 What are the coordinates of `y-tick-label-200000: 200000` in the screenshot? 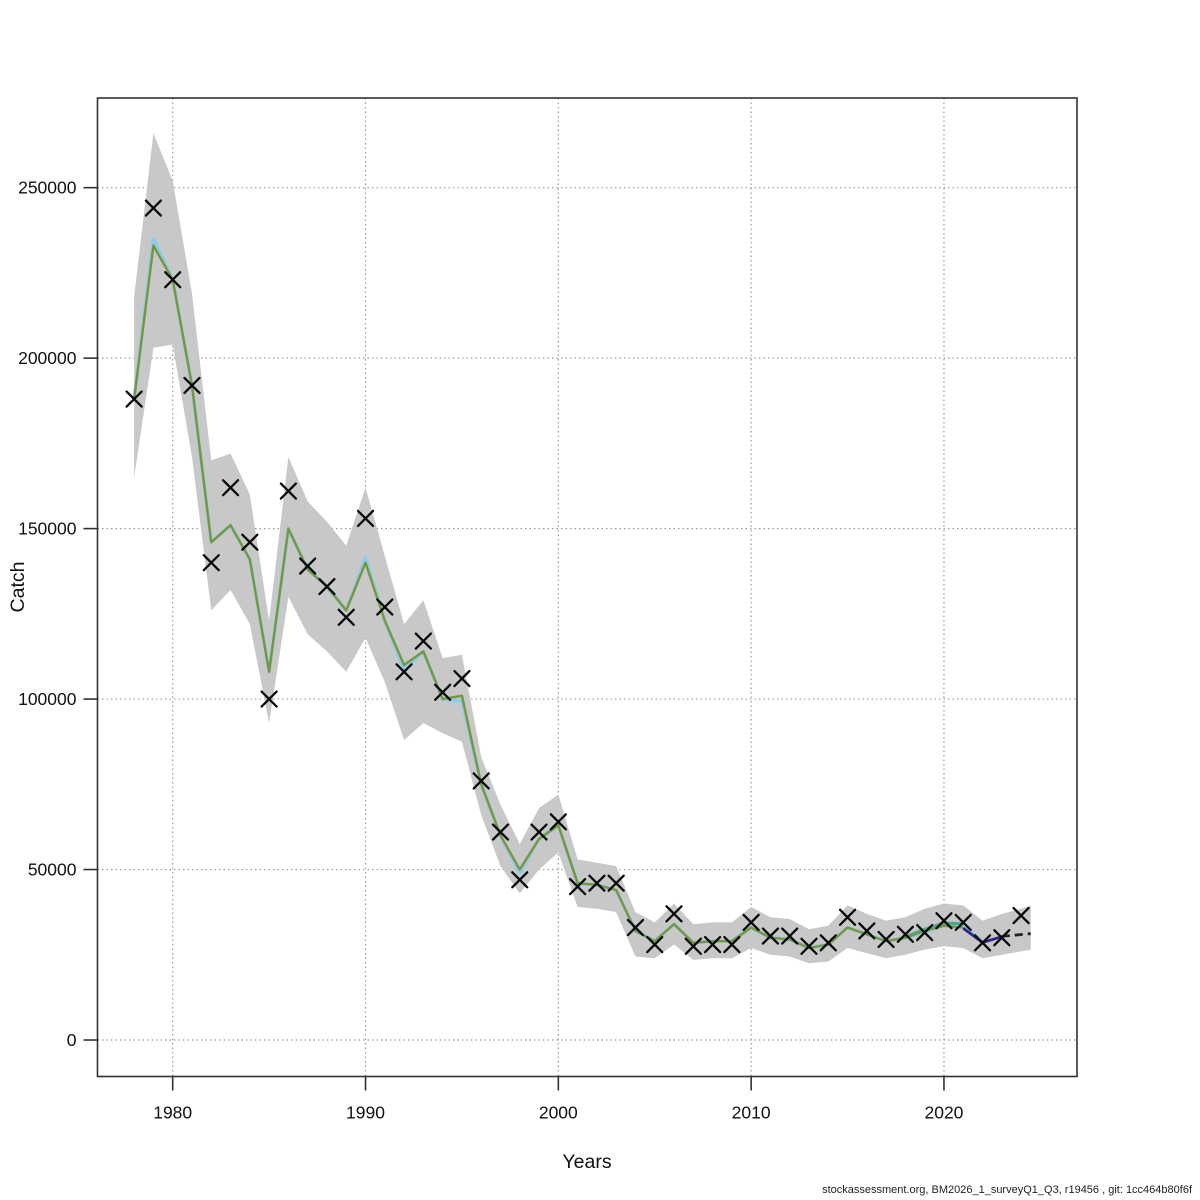 It's located at (47, 358).